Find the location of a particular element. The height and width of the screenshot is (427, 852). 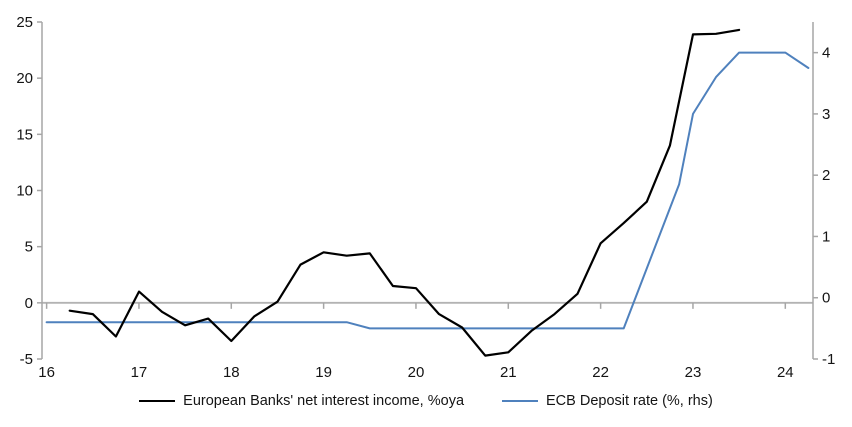

right-axis-tick-label: 2 is located at coordinates (826, 175).